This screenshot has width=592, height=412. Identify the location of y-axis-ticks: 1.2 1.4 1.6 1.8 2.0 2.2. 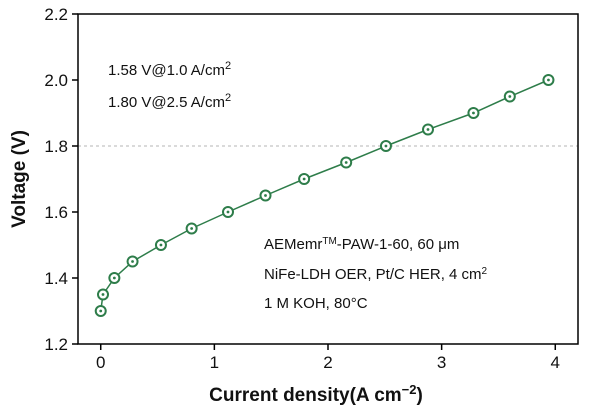
(61, 179).